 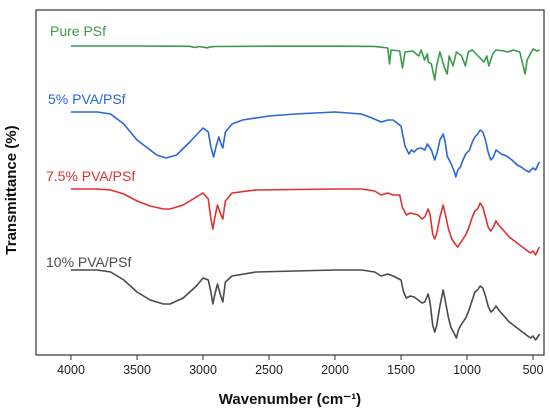 I want to click on x-axis-tick-labels: 4000 3500 3000 2500 2000 1500 1000 500, so click(x=300, y=370).